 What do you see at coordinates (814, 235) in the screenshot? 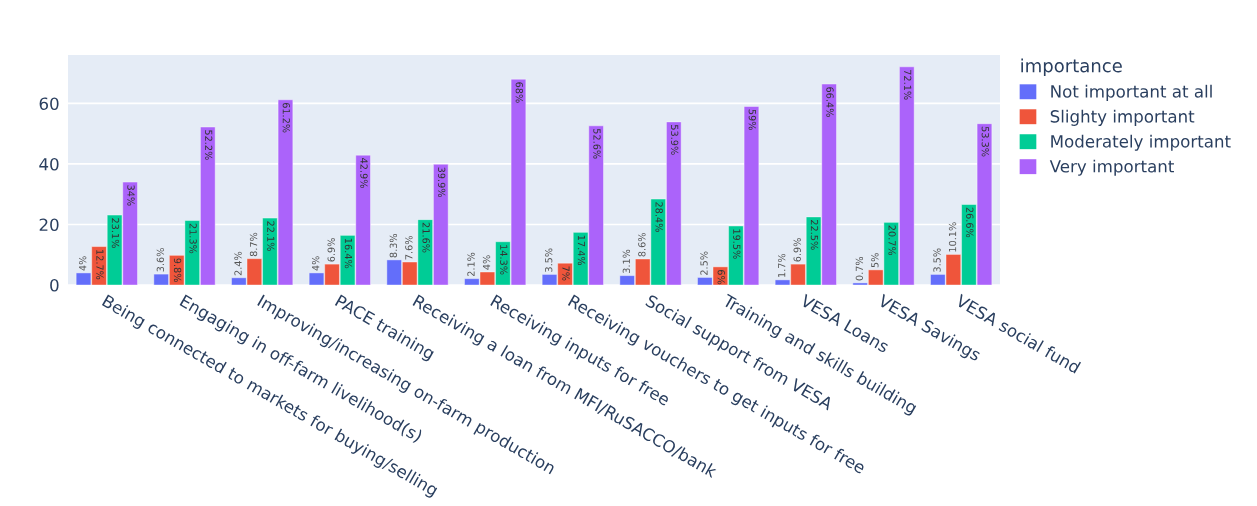
I see `data-label: 22.5%` at bounding box center [814, 235].